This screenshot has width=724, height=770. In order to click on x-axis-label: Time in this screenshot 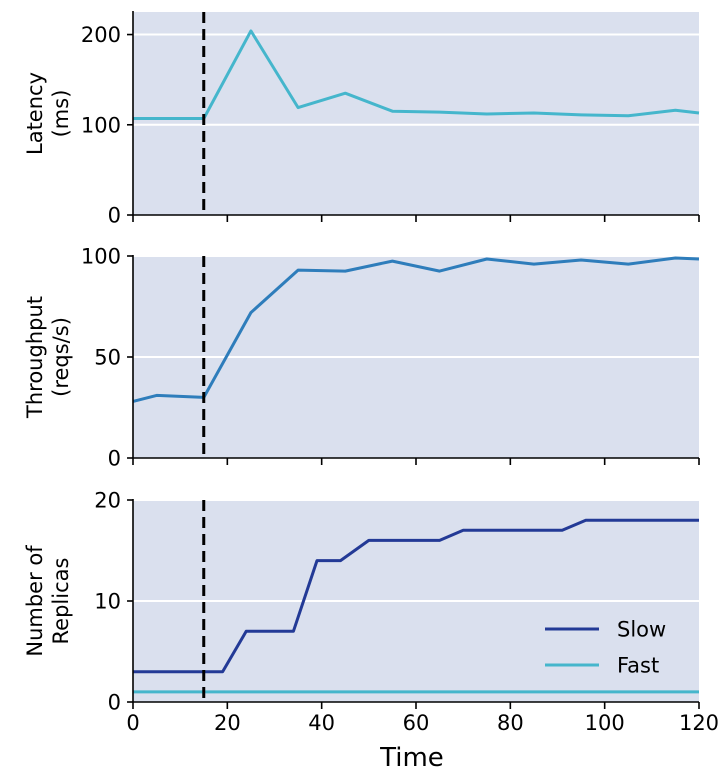, I will do `click(411, 756)`.